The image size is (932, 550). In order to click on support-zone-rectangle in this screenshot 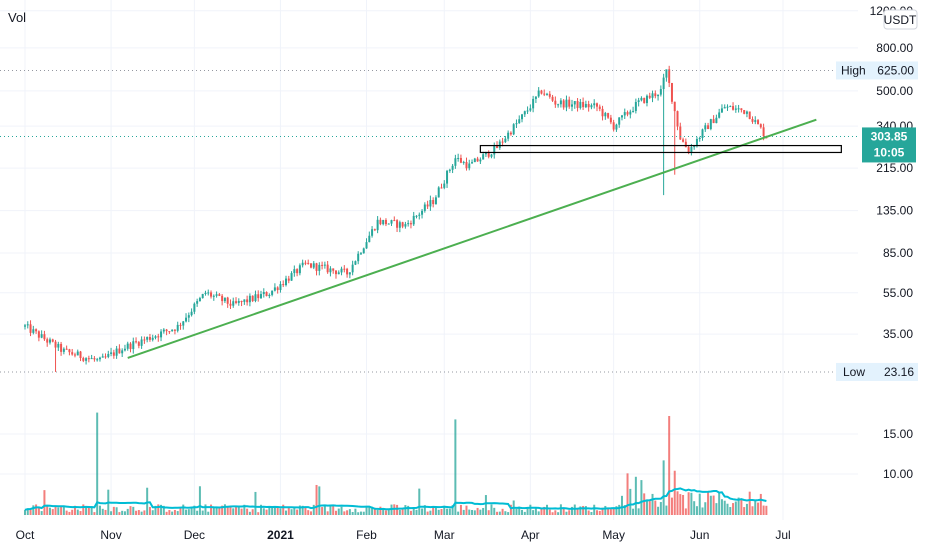, I will do `click(660, 149)`.